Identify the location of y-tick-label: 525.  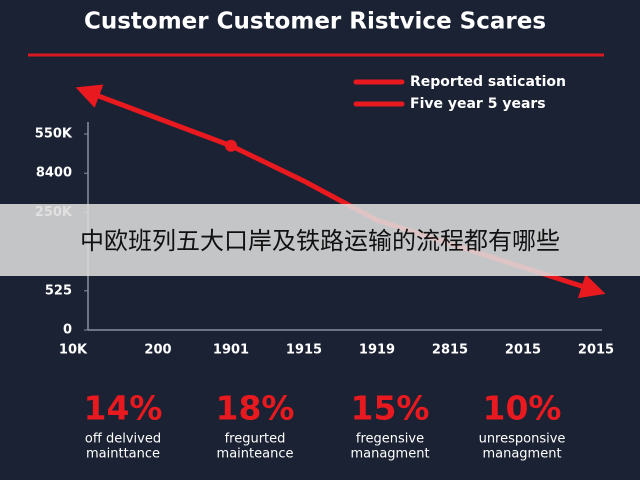
(58, 290).